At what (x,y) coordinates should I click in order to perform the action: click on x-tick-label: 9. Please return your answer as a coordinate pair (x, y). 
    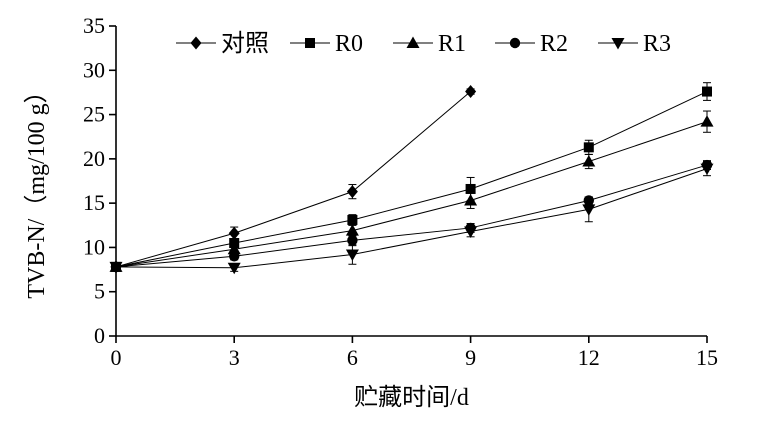
    Looking at the image, I should click on (470, 357).